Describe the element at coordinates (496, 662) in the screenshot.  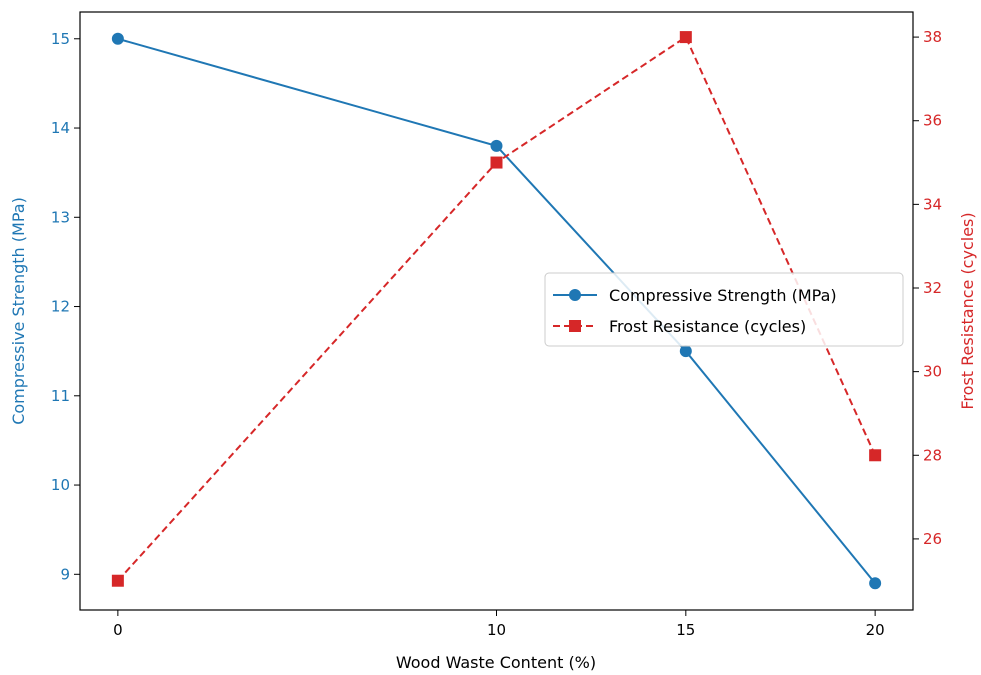
I see `x-axis-title: Wood Waste Content (%)` at that location.